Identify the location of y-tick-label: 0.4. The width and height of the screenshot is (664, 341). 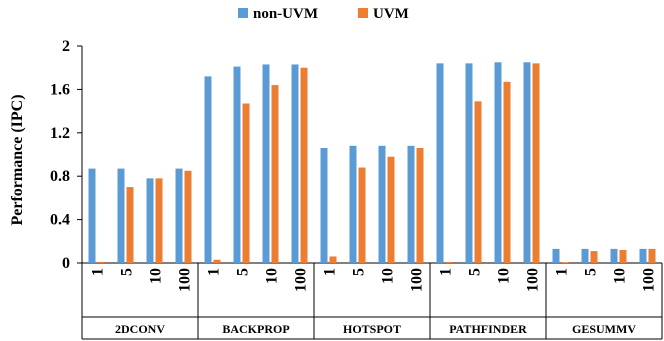
(60, 220).